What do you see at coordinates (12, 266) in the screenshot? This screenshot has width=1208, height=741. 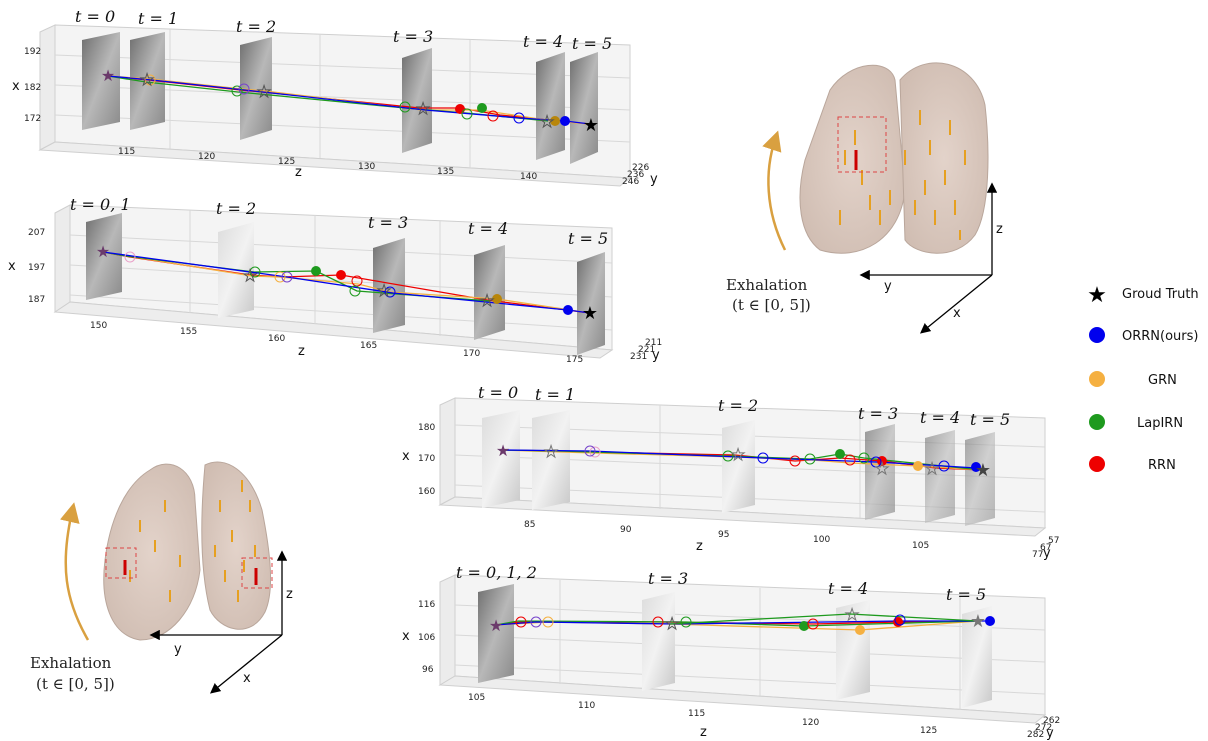 I see `panel-2-x-axis-label: x` at bounding box center [12, 266].